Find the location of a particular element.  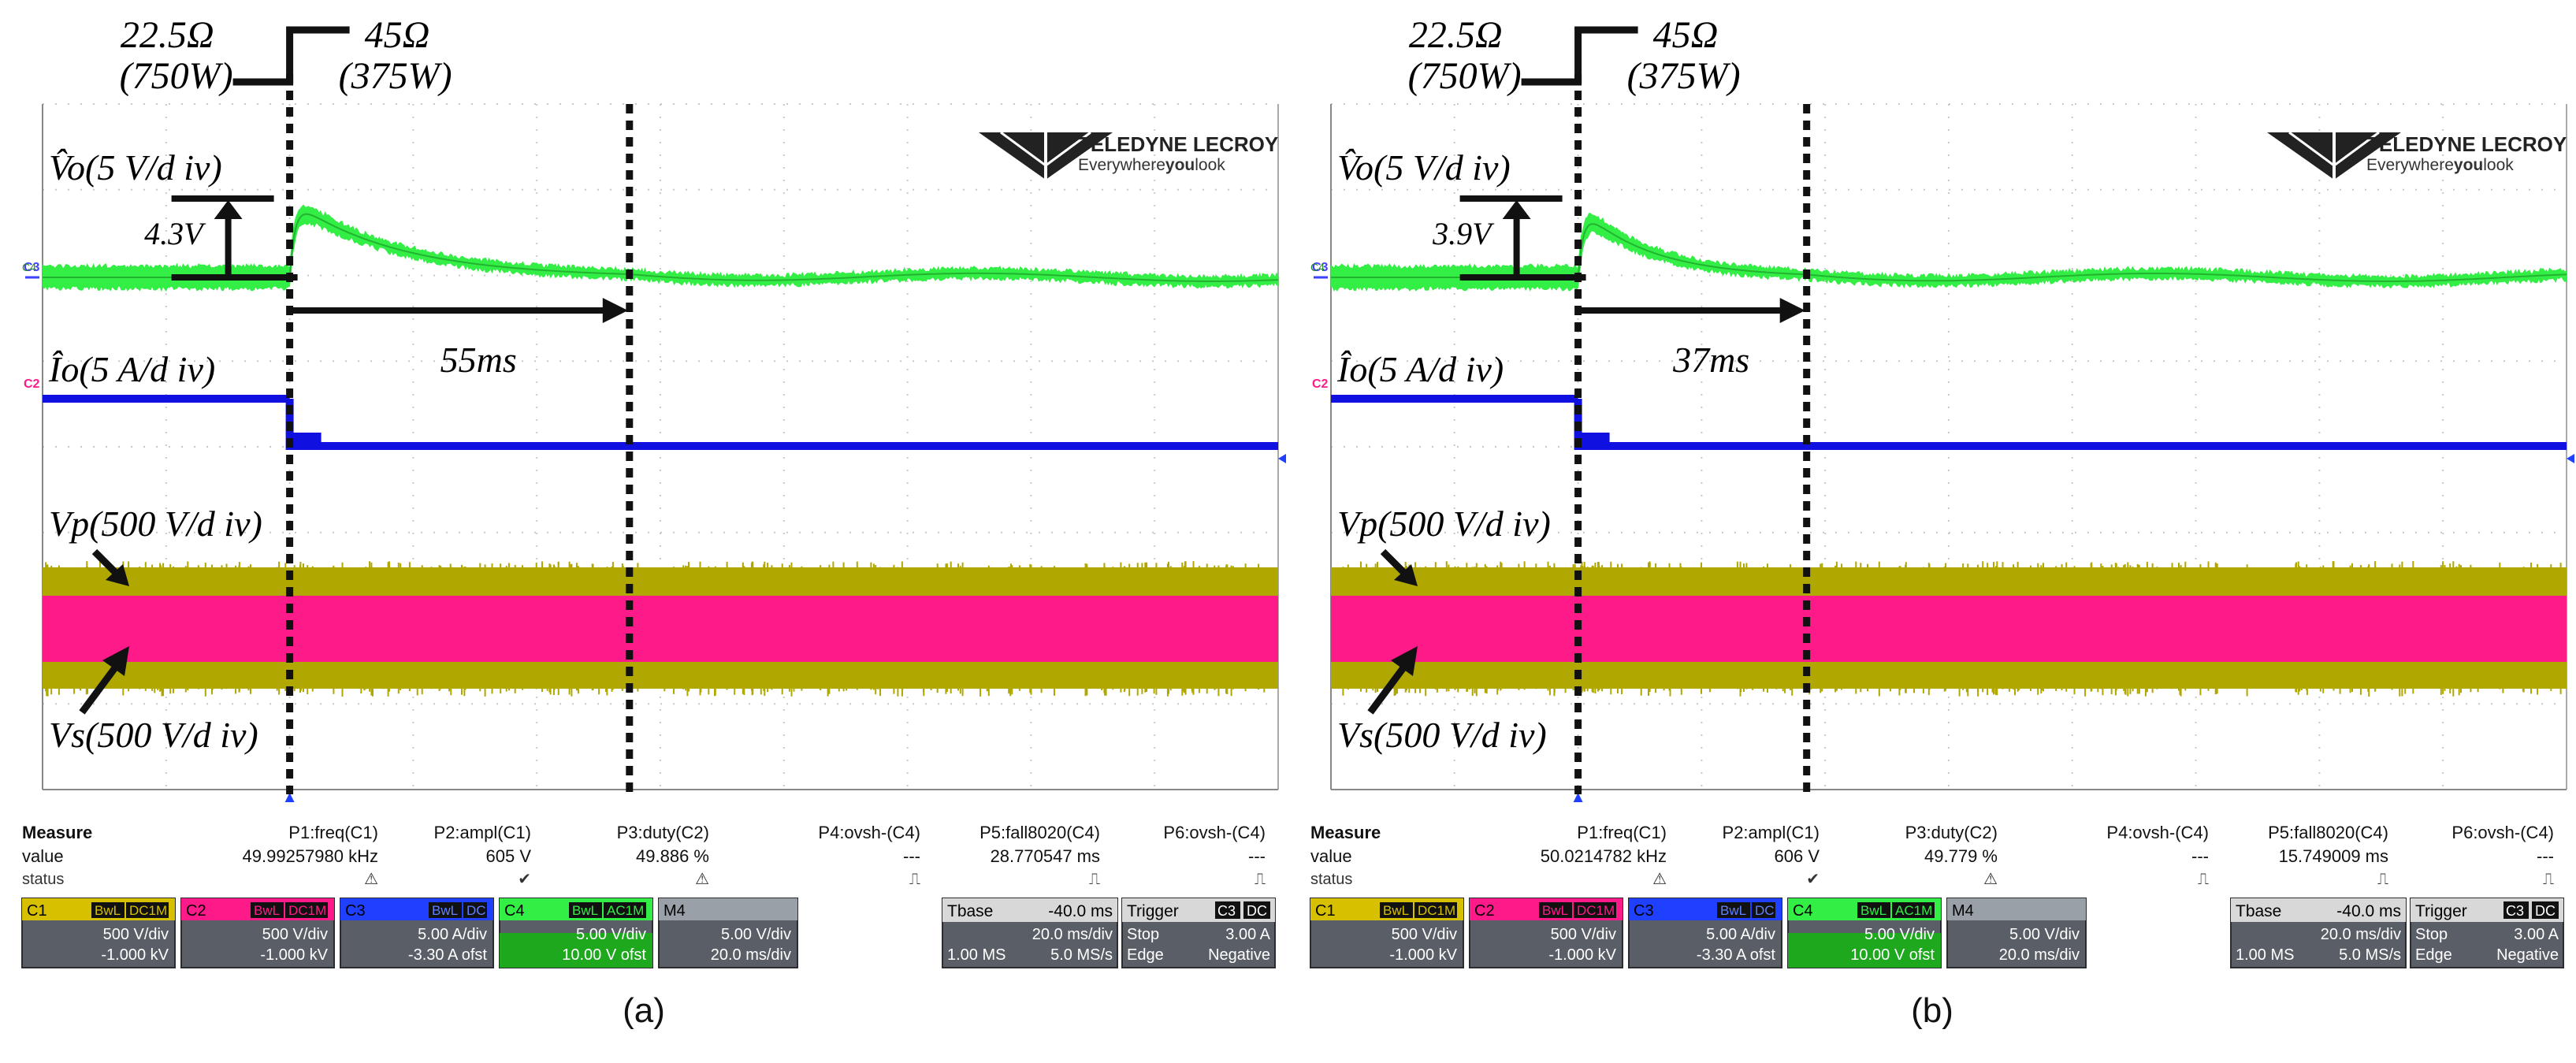

logo-line2-suffix: look is located at coordinates (2498, 165).